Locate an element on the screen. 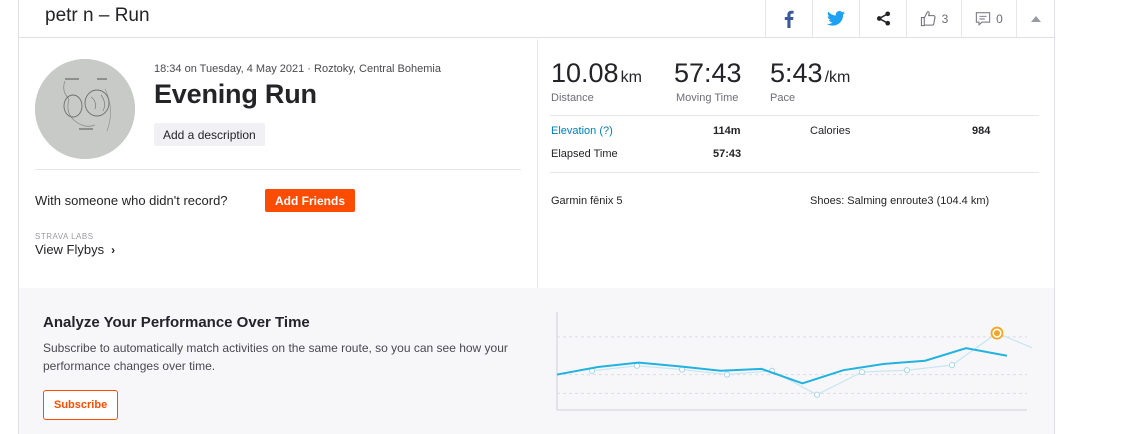  avatar is located at coordinates (85, 109).